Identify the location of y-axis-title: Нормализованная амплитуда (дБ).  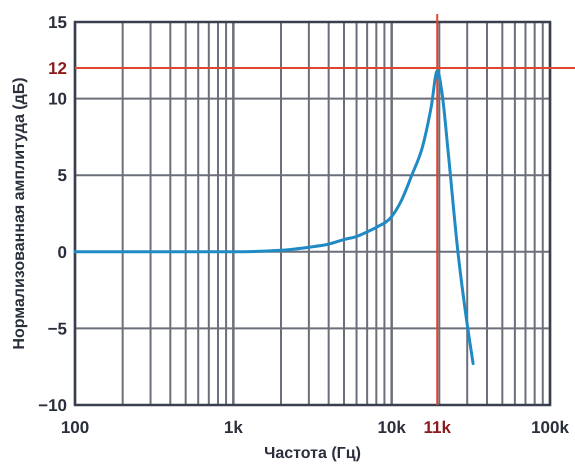
(19, 213).